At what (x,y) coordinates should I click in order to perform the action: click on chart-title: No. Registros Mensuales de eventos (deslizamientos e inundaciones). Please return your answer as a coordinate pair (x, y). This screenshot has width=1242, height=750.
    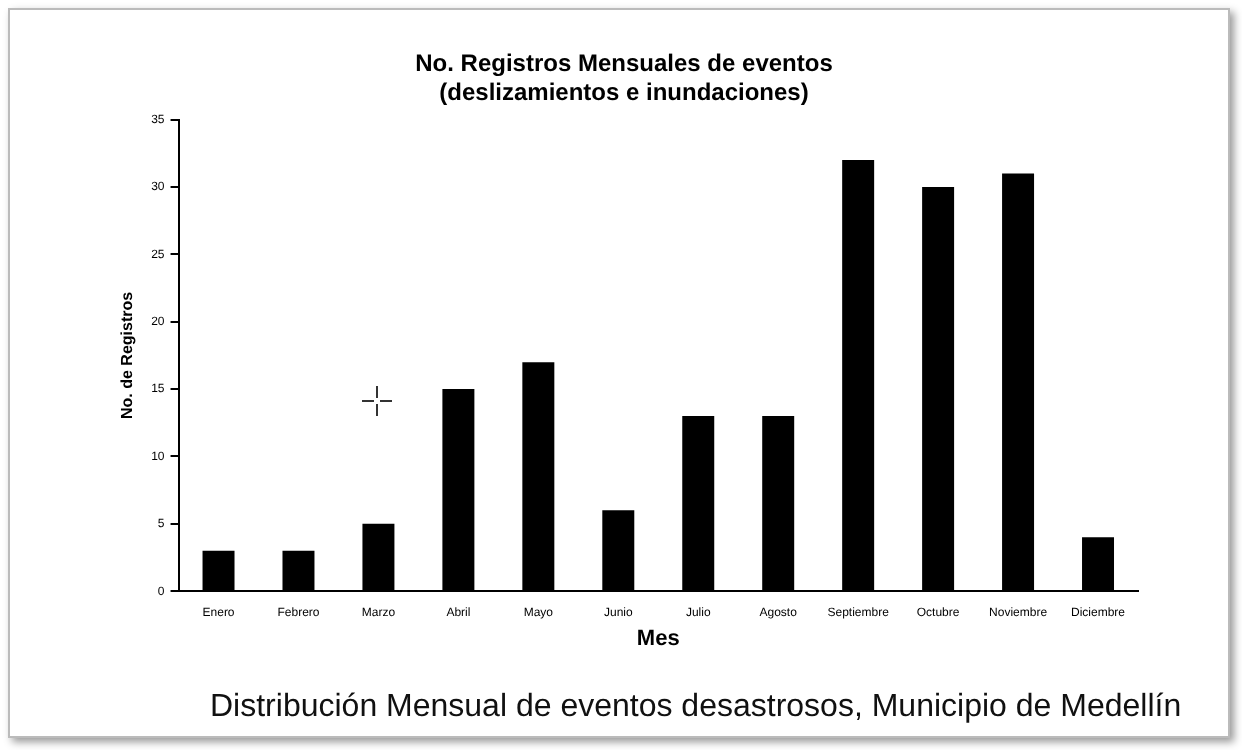
    Looking at the image, I should click on (624, 77).